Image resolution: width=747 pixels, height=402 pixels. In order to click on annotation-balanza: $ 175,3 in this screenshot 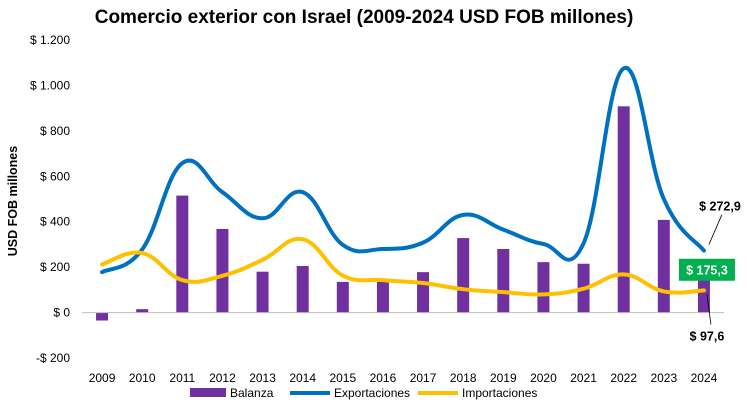, I will do `click(706, 269)`.